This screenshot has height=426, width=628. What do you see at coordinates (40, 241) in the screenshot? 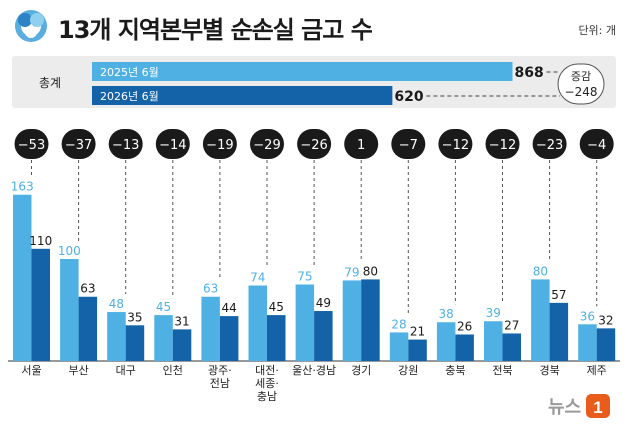
I see `value-label-2026: 110` at bounding box center [40, 241].